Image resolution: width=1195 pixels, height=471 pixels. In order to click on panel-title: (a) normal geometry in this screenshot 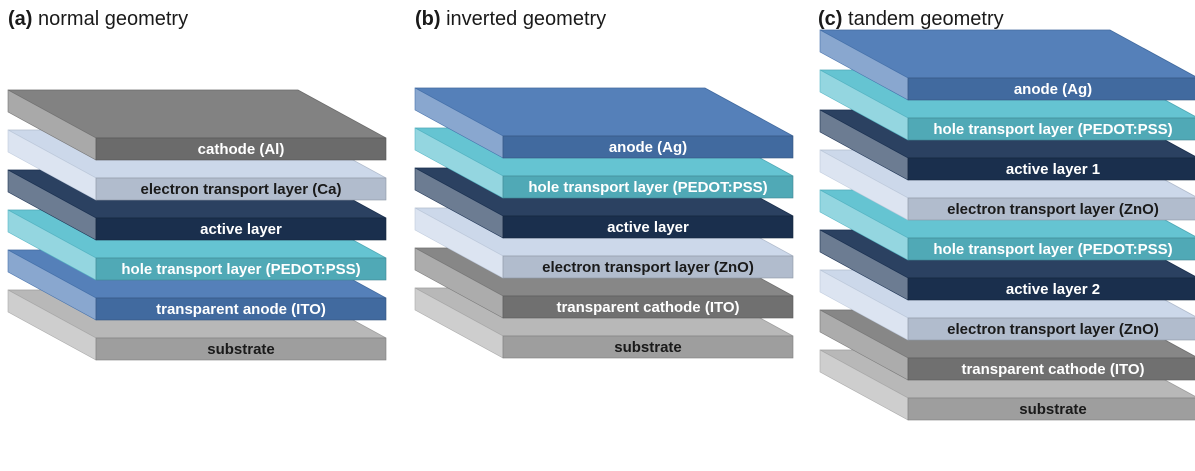, I will do `click(98, 19)`.